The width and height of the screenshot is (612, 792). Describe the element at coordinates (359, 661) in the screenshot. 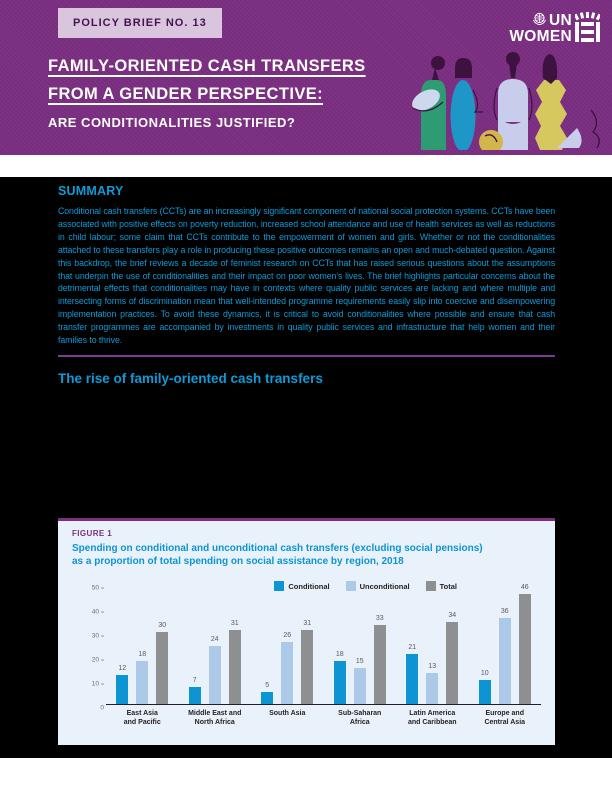

I see `bar-value-label: 15` at that location.